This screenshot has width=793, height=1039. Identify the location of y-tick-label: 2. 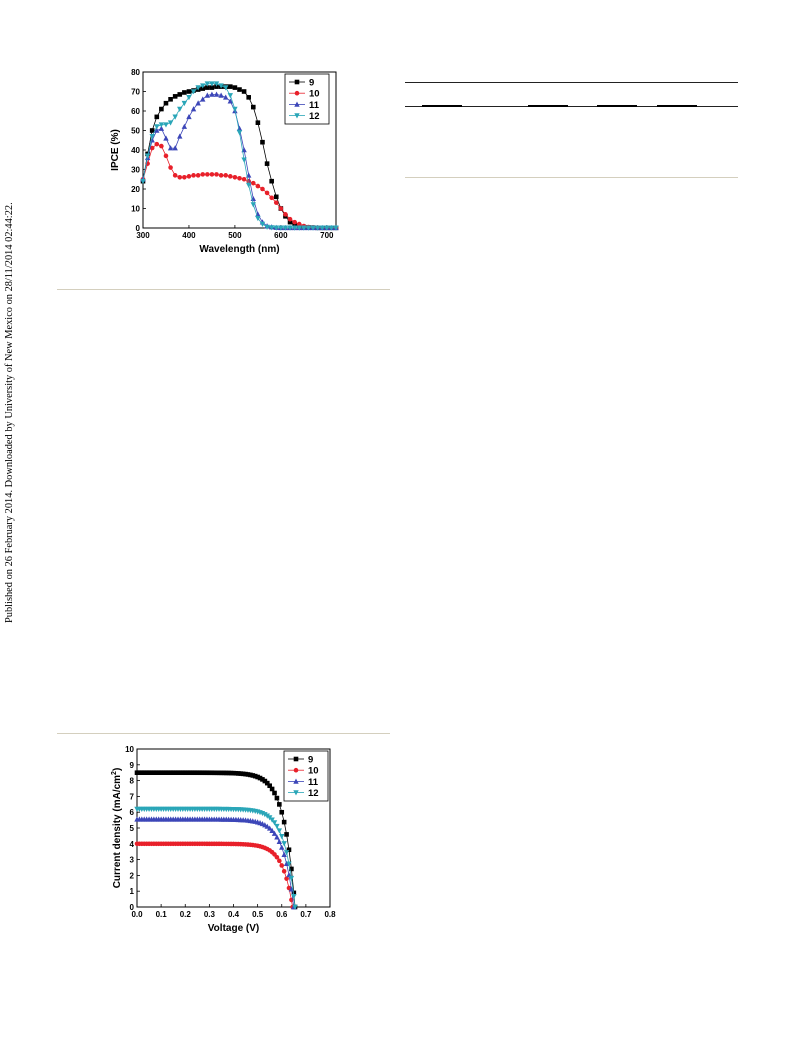
(132, 875).